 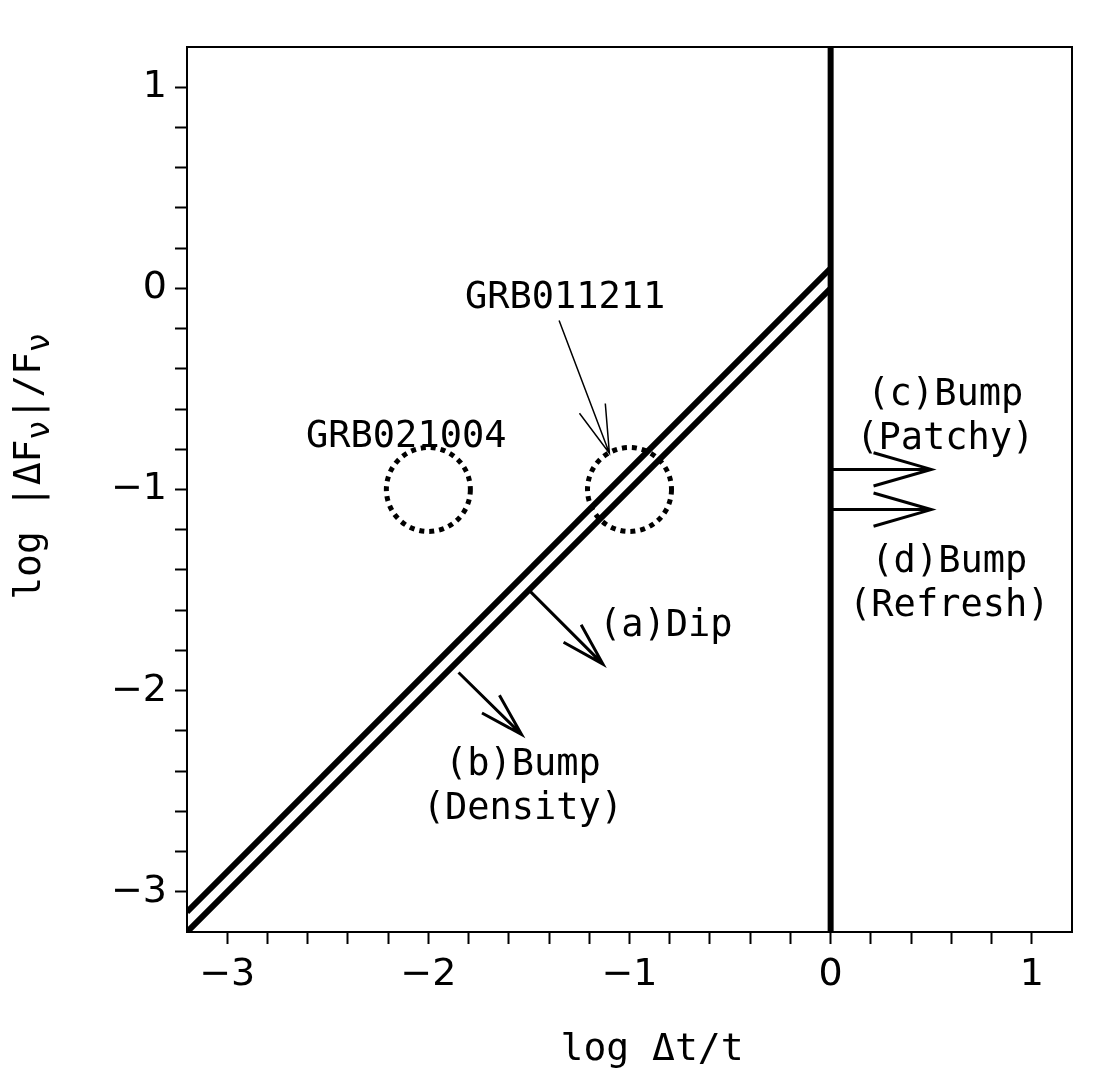 What do you see at coordinates (945, 414) in the screenshot?
I see `annotation: (c)Bump (Patchy)` at bounding box center [945, 414].